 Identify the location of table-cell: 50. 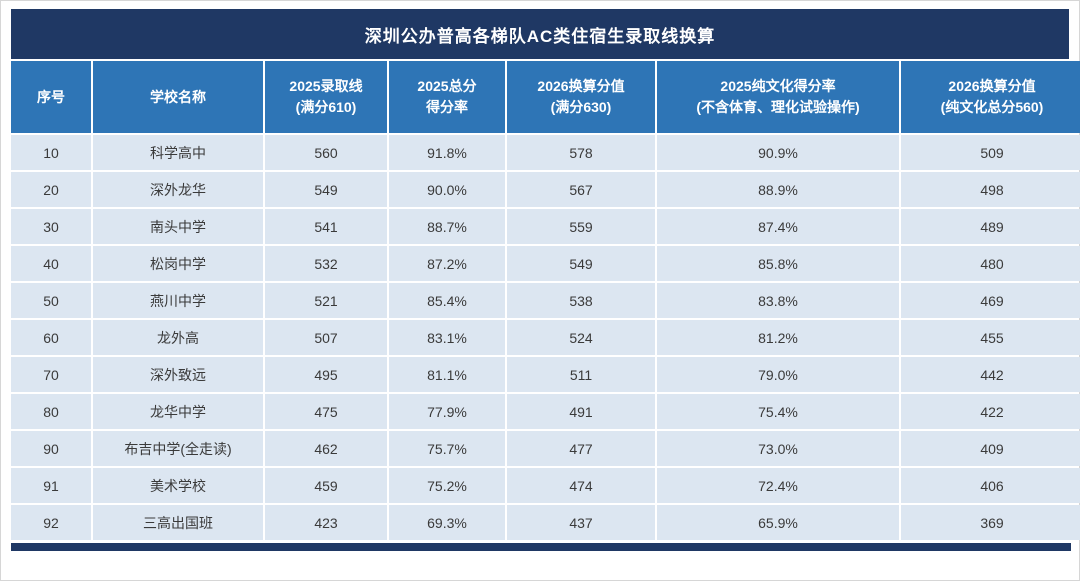
(51, 300).